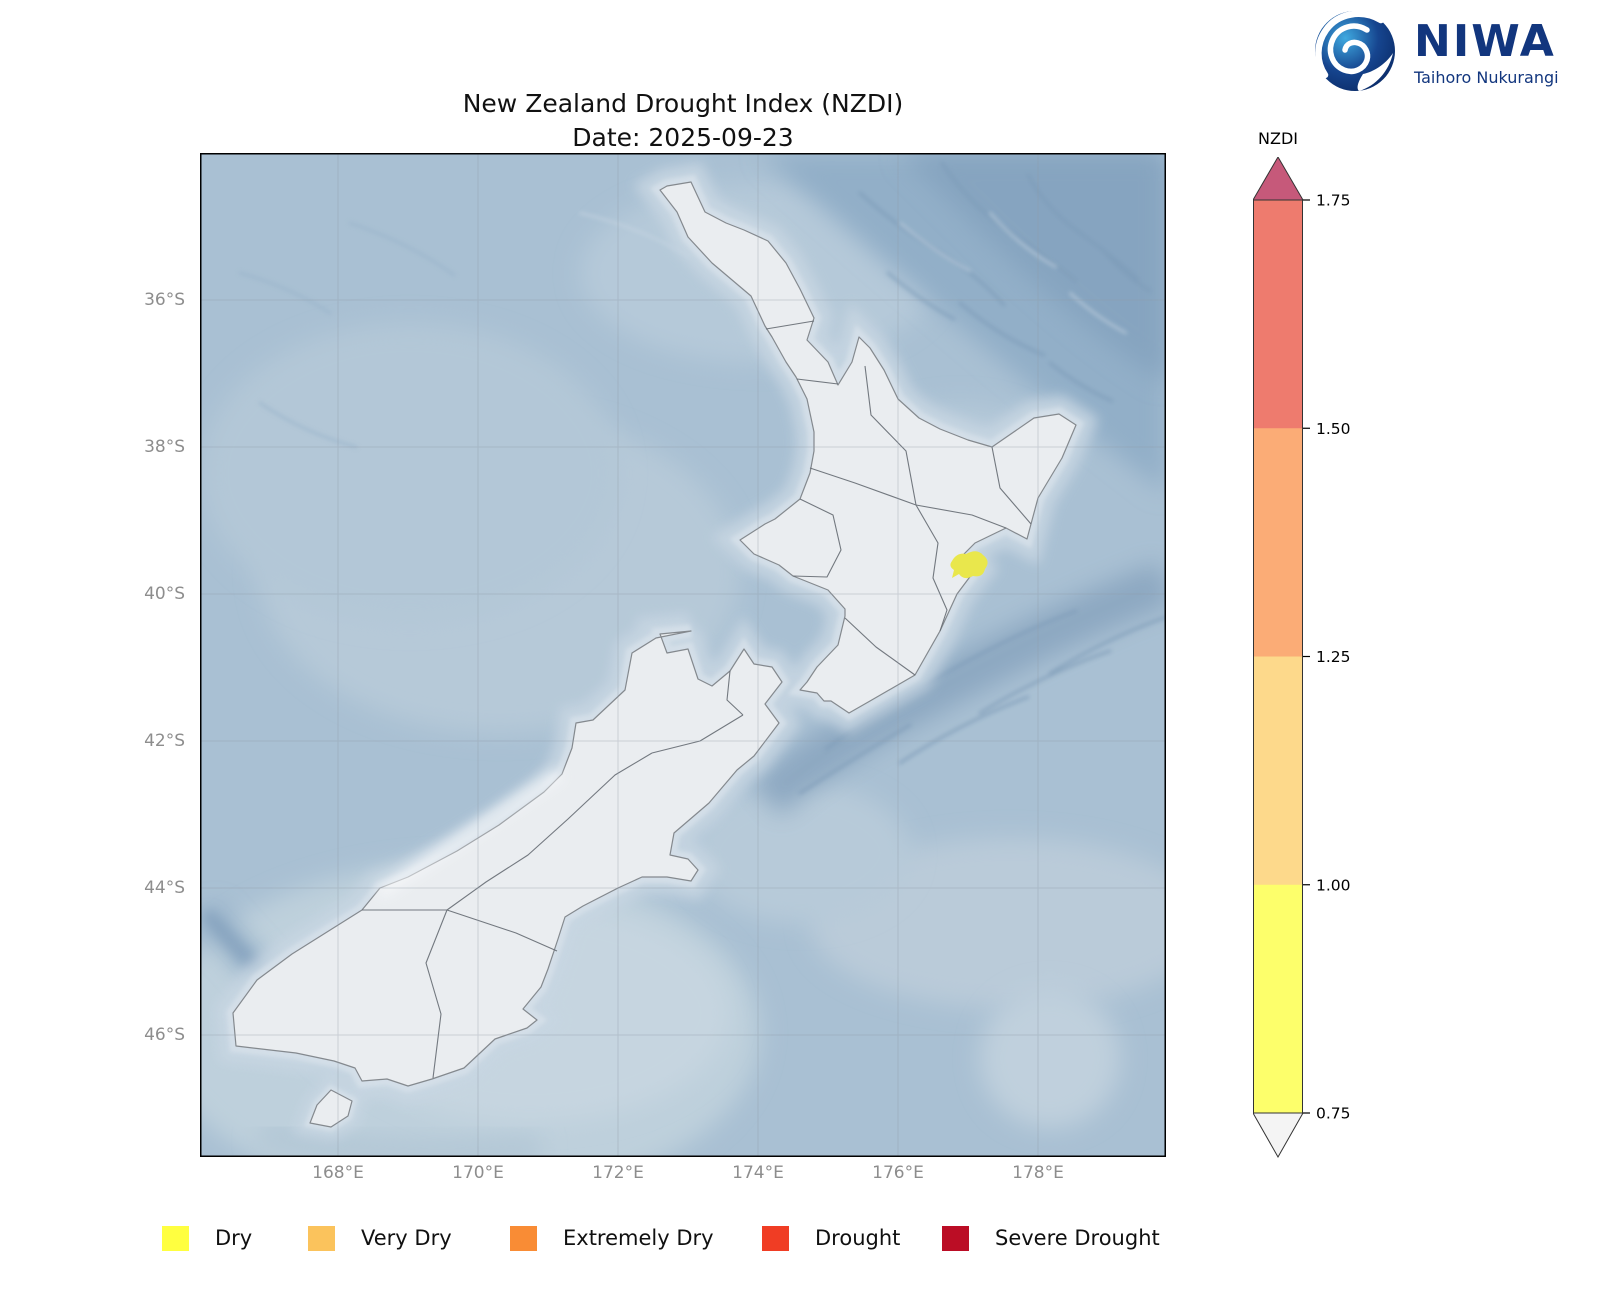 The width and height of the screenshot is (1600, 1300). What do you see at coordinates (1077, 1238) in the screenshot?
I see `legend-label: Severe Drought` at bounding box center [1077, 1238].